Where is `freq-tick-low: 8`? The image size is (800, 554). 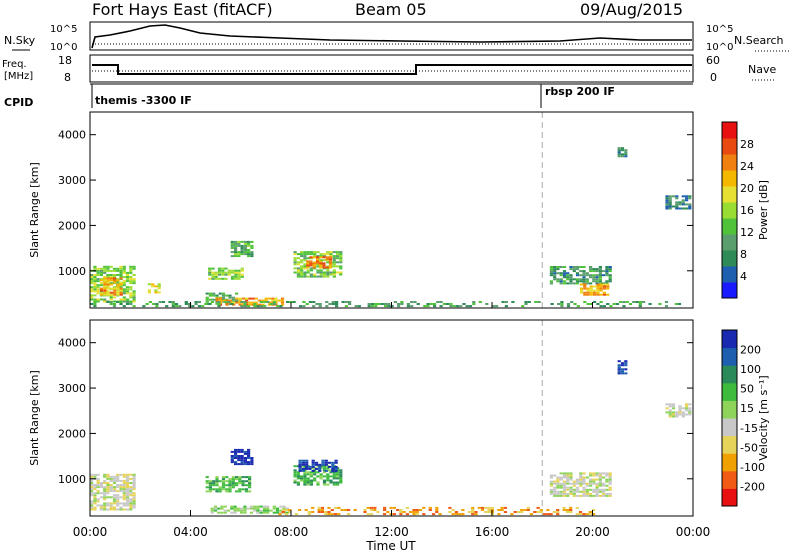 freq-tick-low: 8 is located at coordinates (67, 77).